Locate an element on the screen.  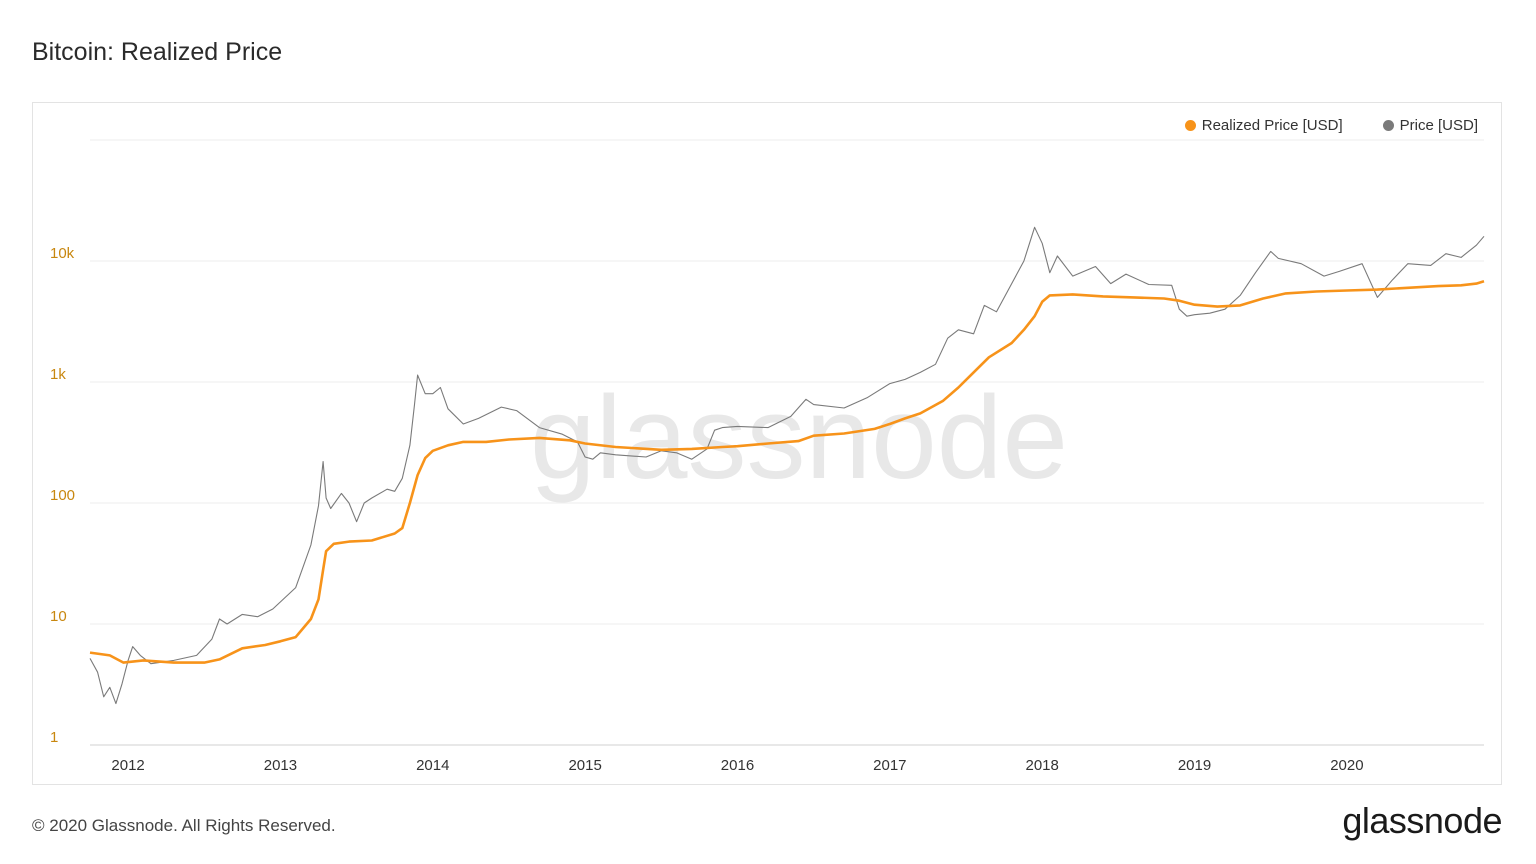
x-tick-label: 2015 is located at coordinates (584, 765).